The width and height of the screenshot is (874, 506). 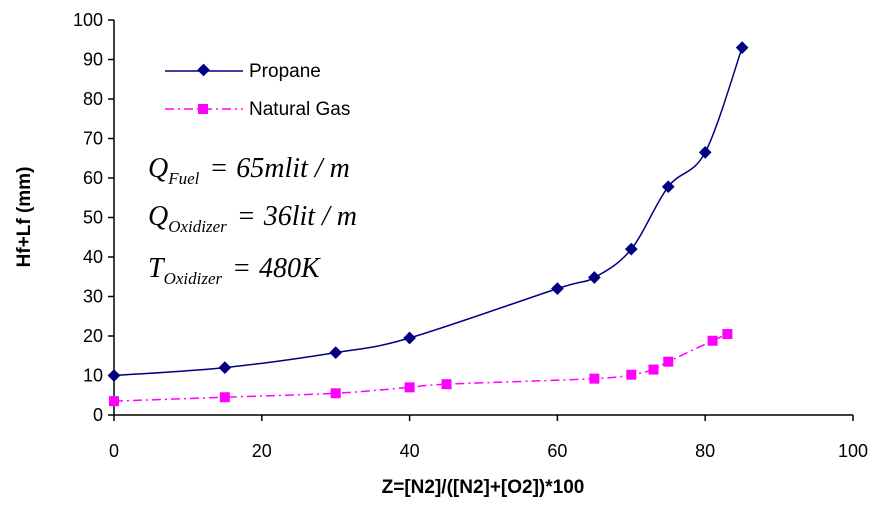 What do you see at coordinates (93, 297) in the screenshot?
I see `y-tick-label: 30` at bounding box center [93, 297].